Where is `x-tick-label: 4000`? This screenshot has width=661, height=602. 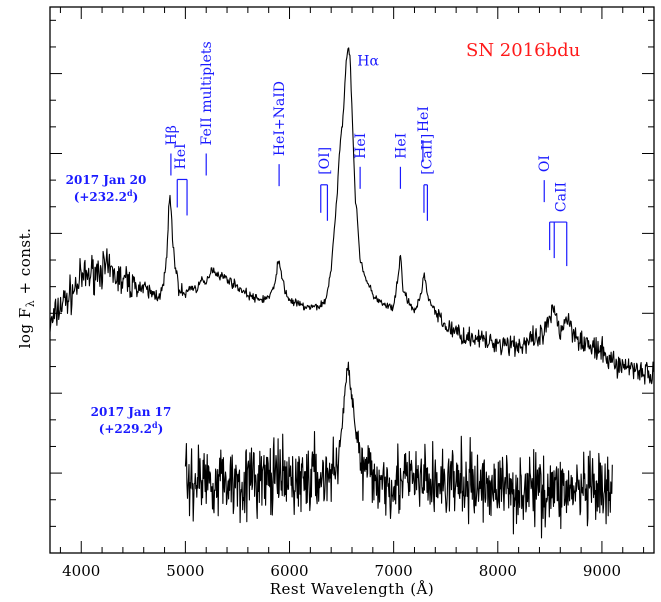
x-tick-label: 4000 is located at coordinates (81, 571).